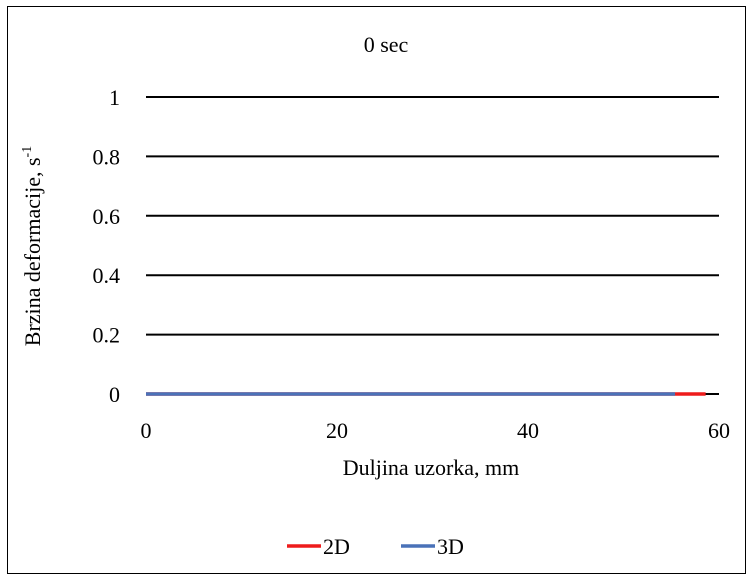 The width and height of the screenshot is (753, 578). Describe the element at coordinates (450, 546) in the screenshot. I see `legend-label-3d: 3D` at that location.